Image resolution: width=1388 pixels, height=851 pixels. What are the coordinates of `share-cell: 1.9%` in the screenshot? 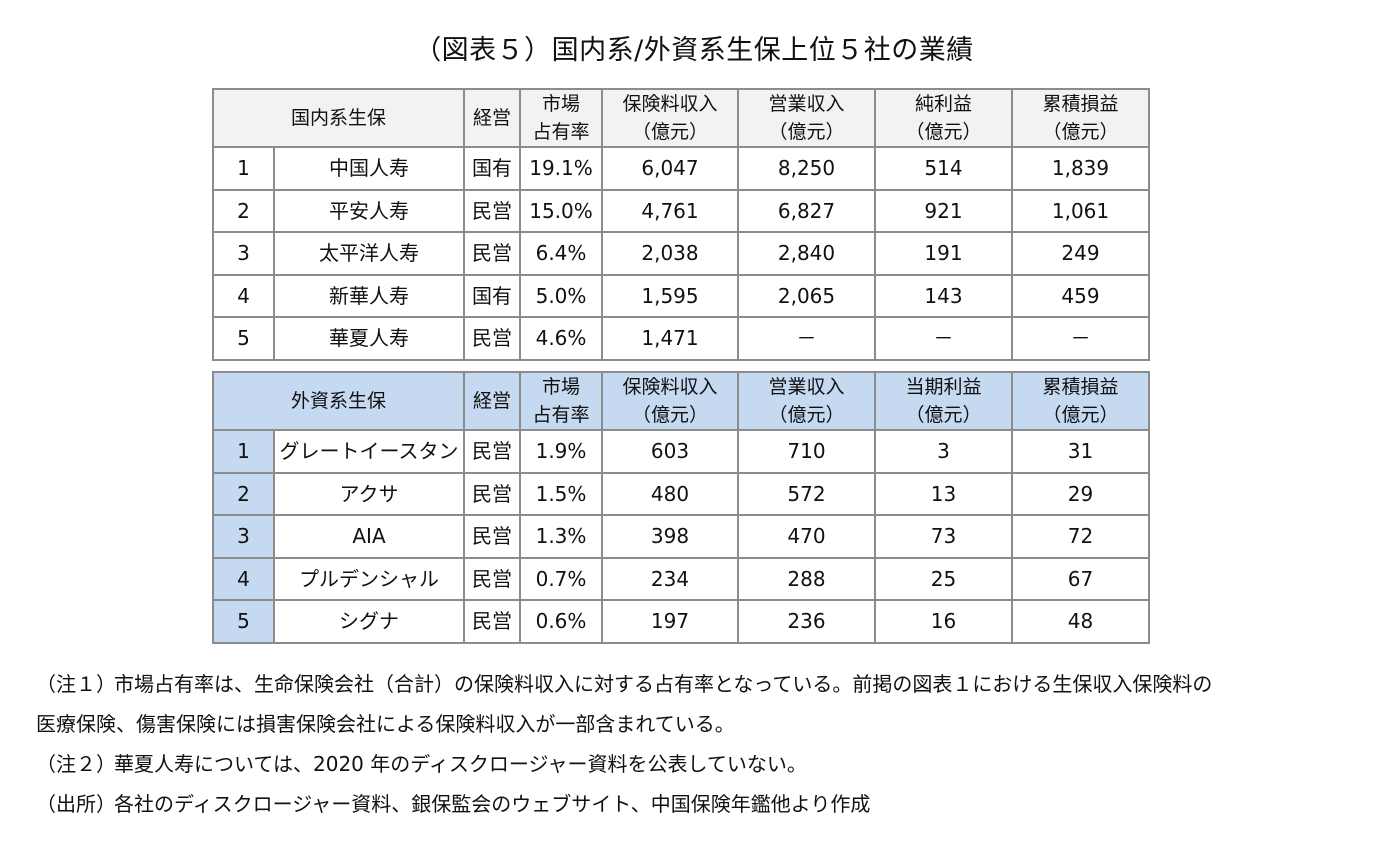 It's located at (561, 451).